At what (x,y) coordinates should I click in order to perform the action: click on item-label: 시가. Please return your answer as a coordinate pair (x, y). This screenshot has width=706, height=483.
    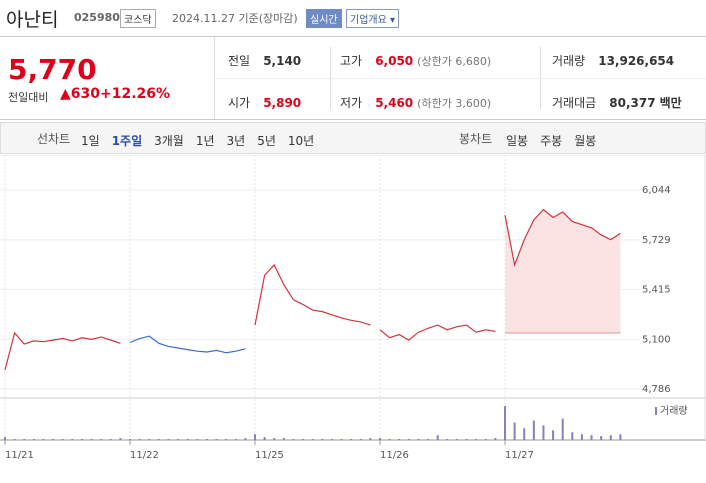
    Looking at the image, I should click on (239, 103).